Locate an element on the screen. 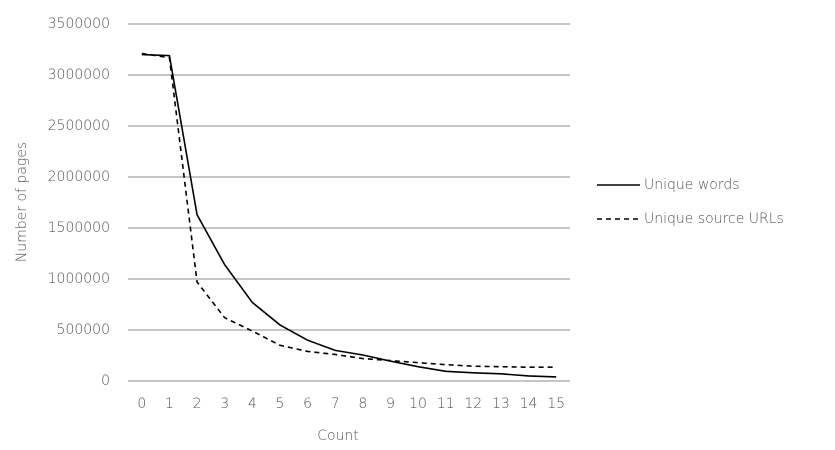 The image size is (835, 450). x-tick-label: 0 is located at coordinates (141, 404).